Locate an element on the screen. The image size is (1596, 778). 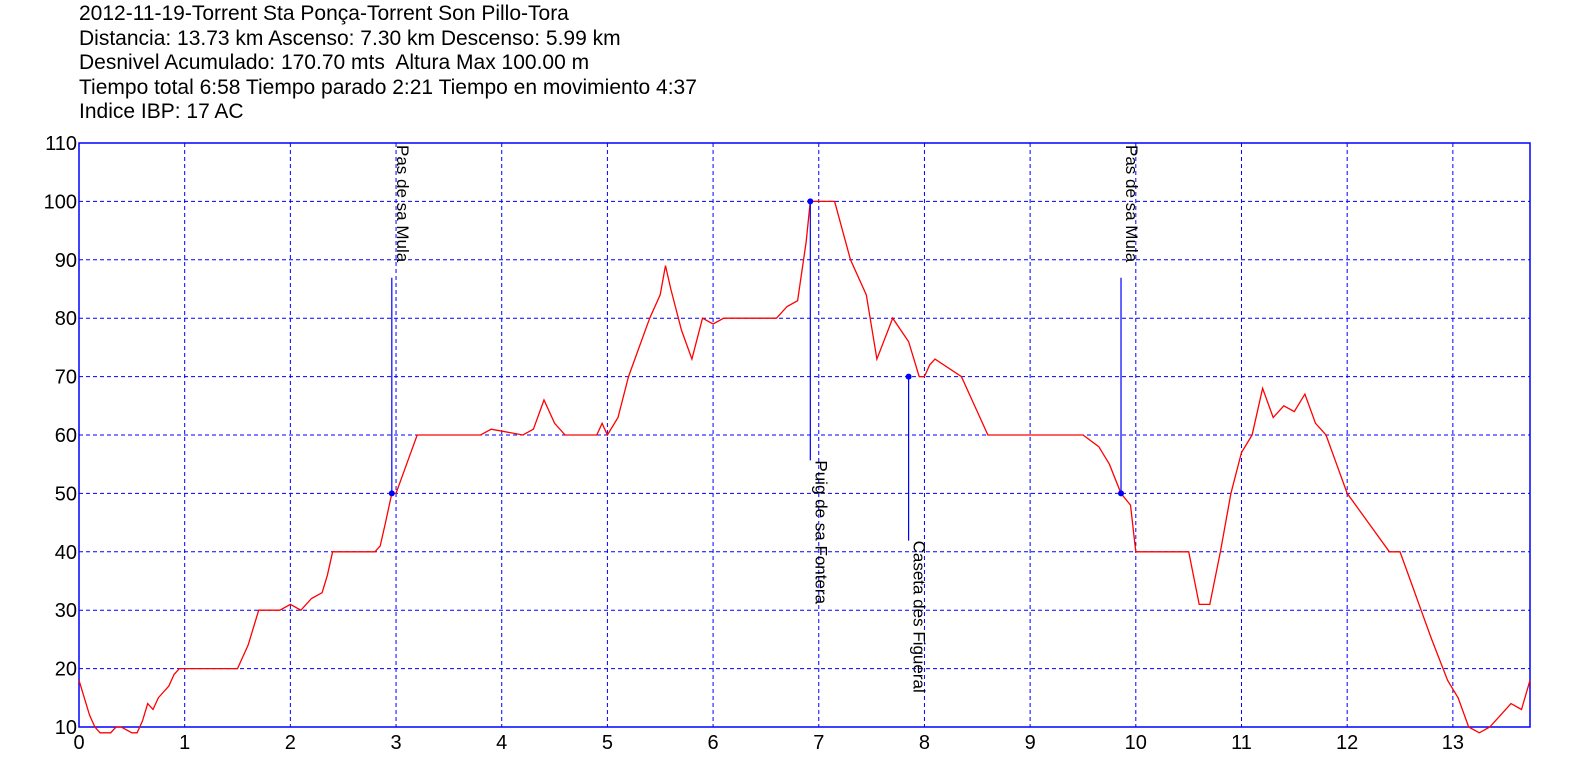
waypoint-marker: Caseta des Figueral is located at coordinates (917, 533).